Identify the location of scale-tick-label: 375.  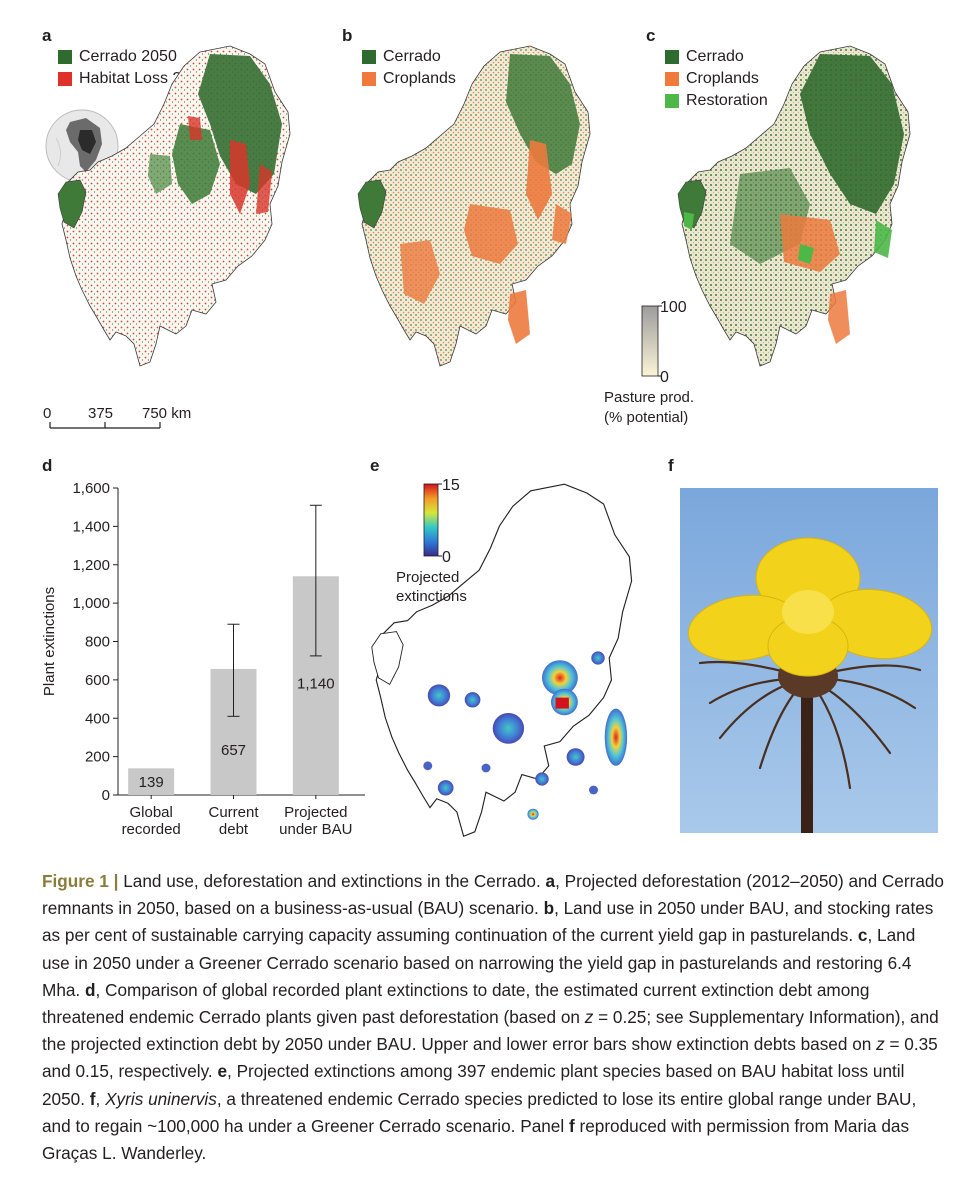
(100, 413).